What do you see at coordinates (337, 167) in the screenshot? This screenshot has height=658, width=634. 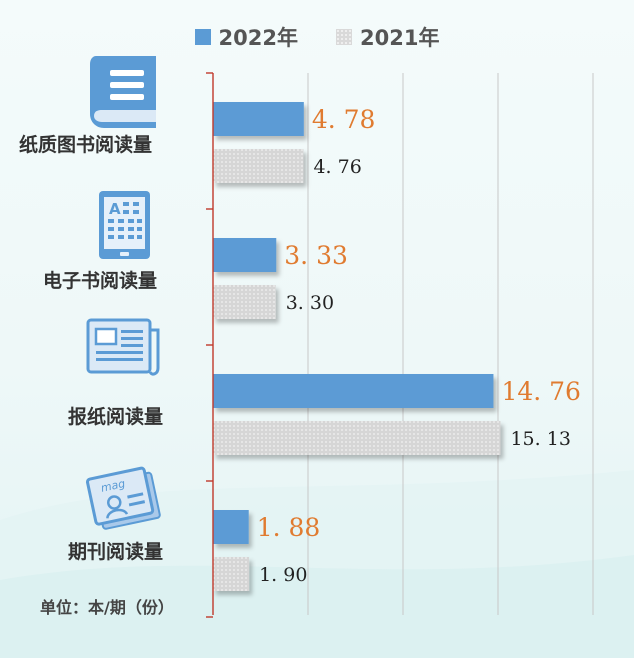 I see `value-label-2021-0: 4. 76` at bounding box center [337, 167].